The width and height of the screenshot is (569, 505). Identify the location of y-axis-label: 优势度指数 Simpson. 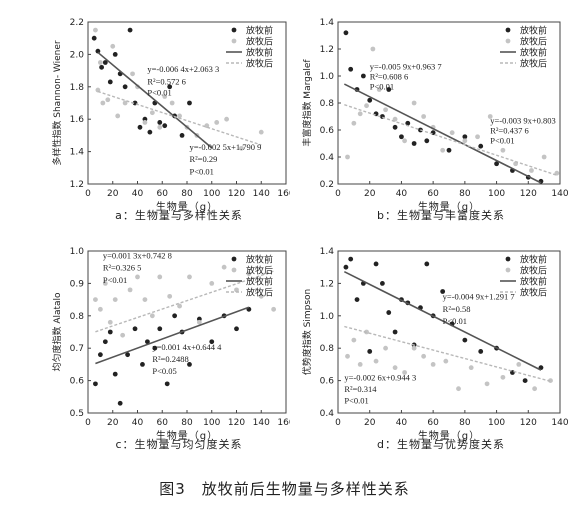
(307, 332).